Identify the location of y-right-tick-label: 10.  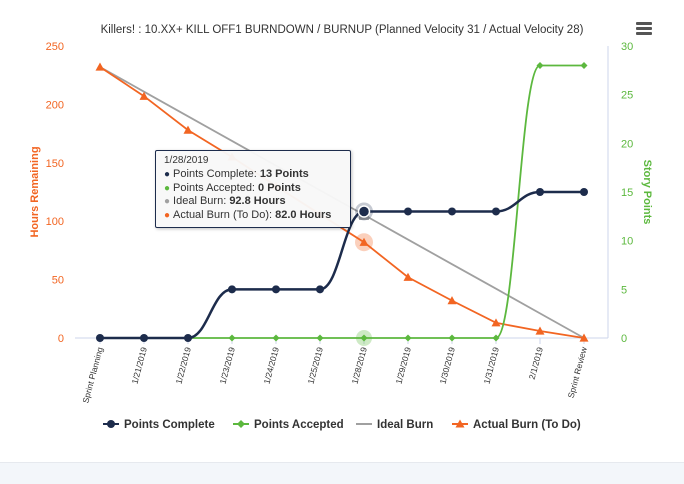
(627, 242).